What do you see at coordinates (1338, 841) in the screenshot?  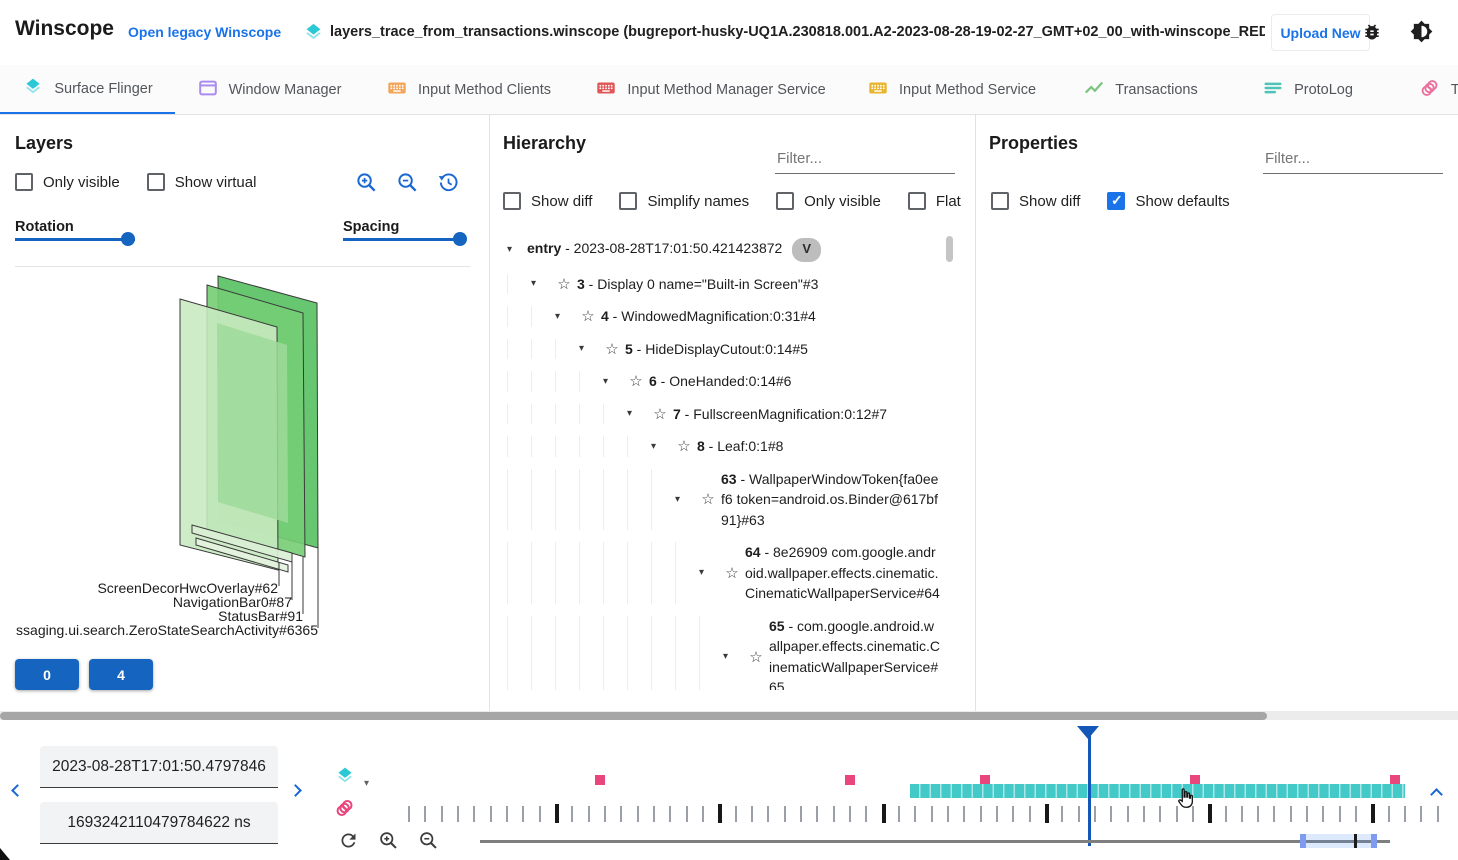 I see `timeline-range-selection` at bounding box center [1338, 841].